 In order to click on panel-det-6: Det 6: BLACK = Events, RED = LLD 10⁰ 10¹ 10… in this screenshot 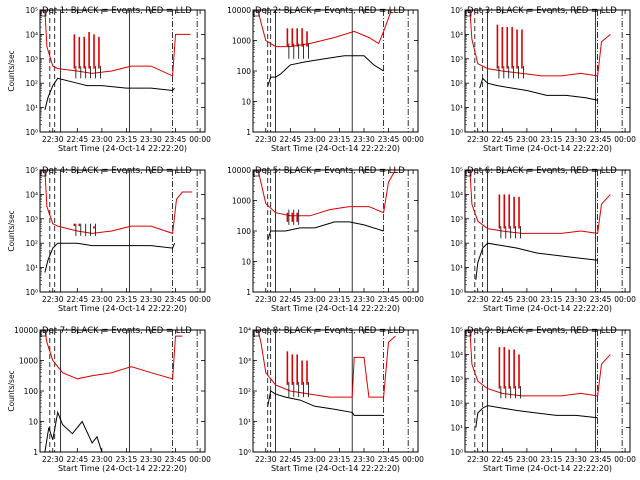, I will do `click(543, 239)`.